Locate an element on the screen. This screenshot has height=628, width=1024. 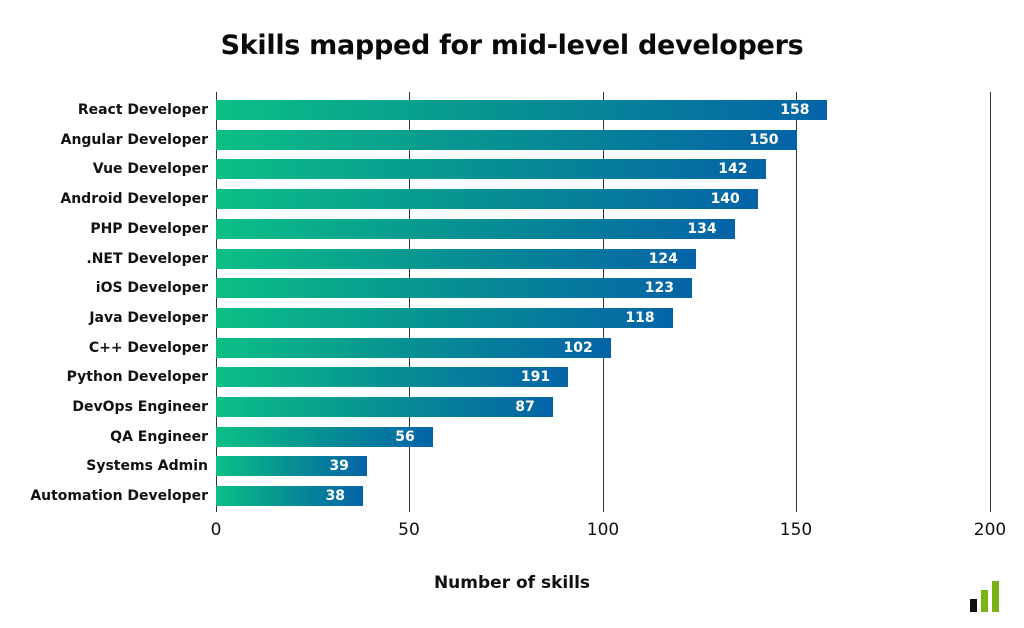
bar: 39 is located at coordinates (291, 466).